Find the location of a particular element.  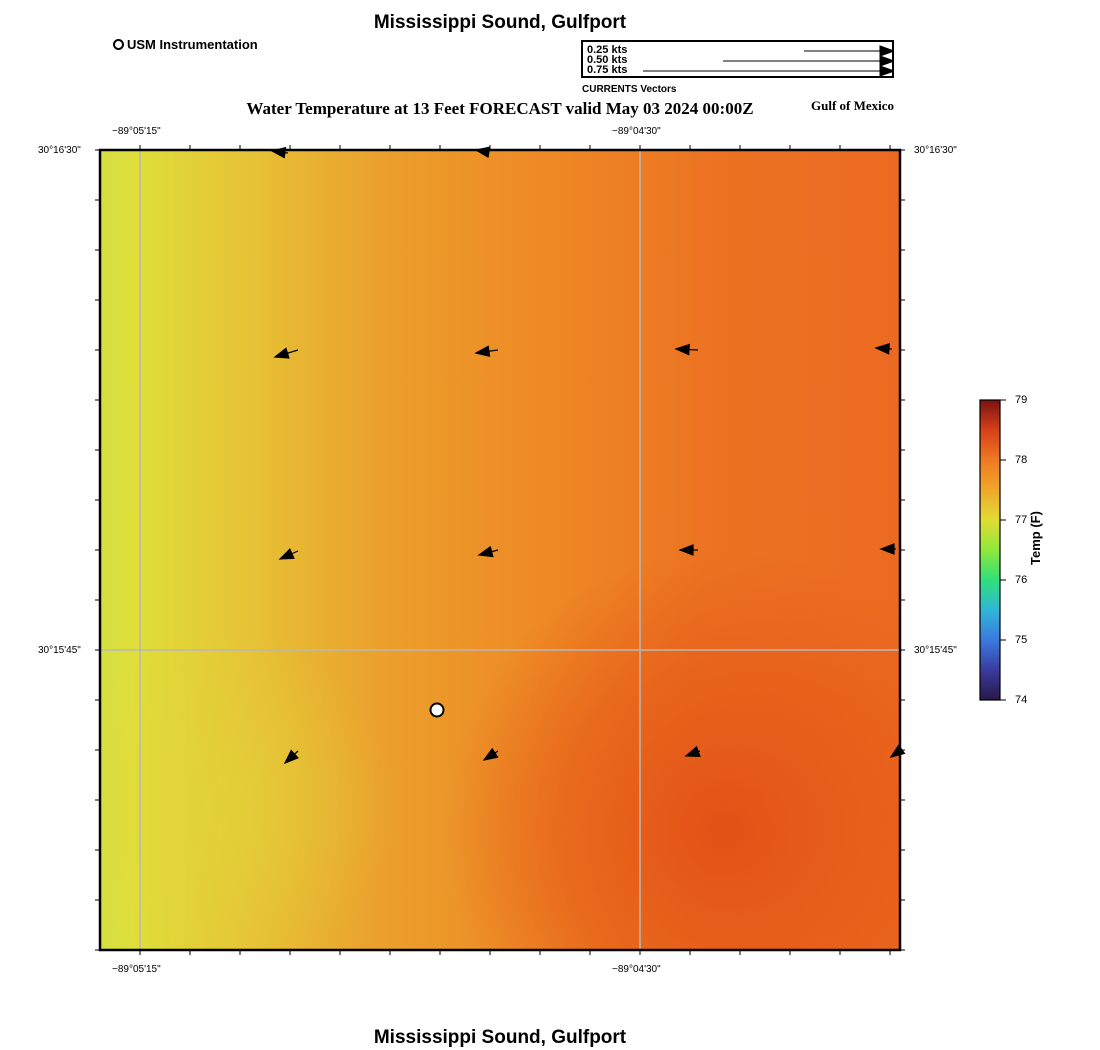

colorbar-title: Temp (F) is located at coordinates (1035, 538).